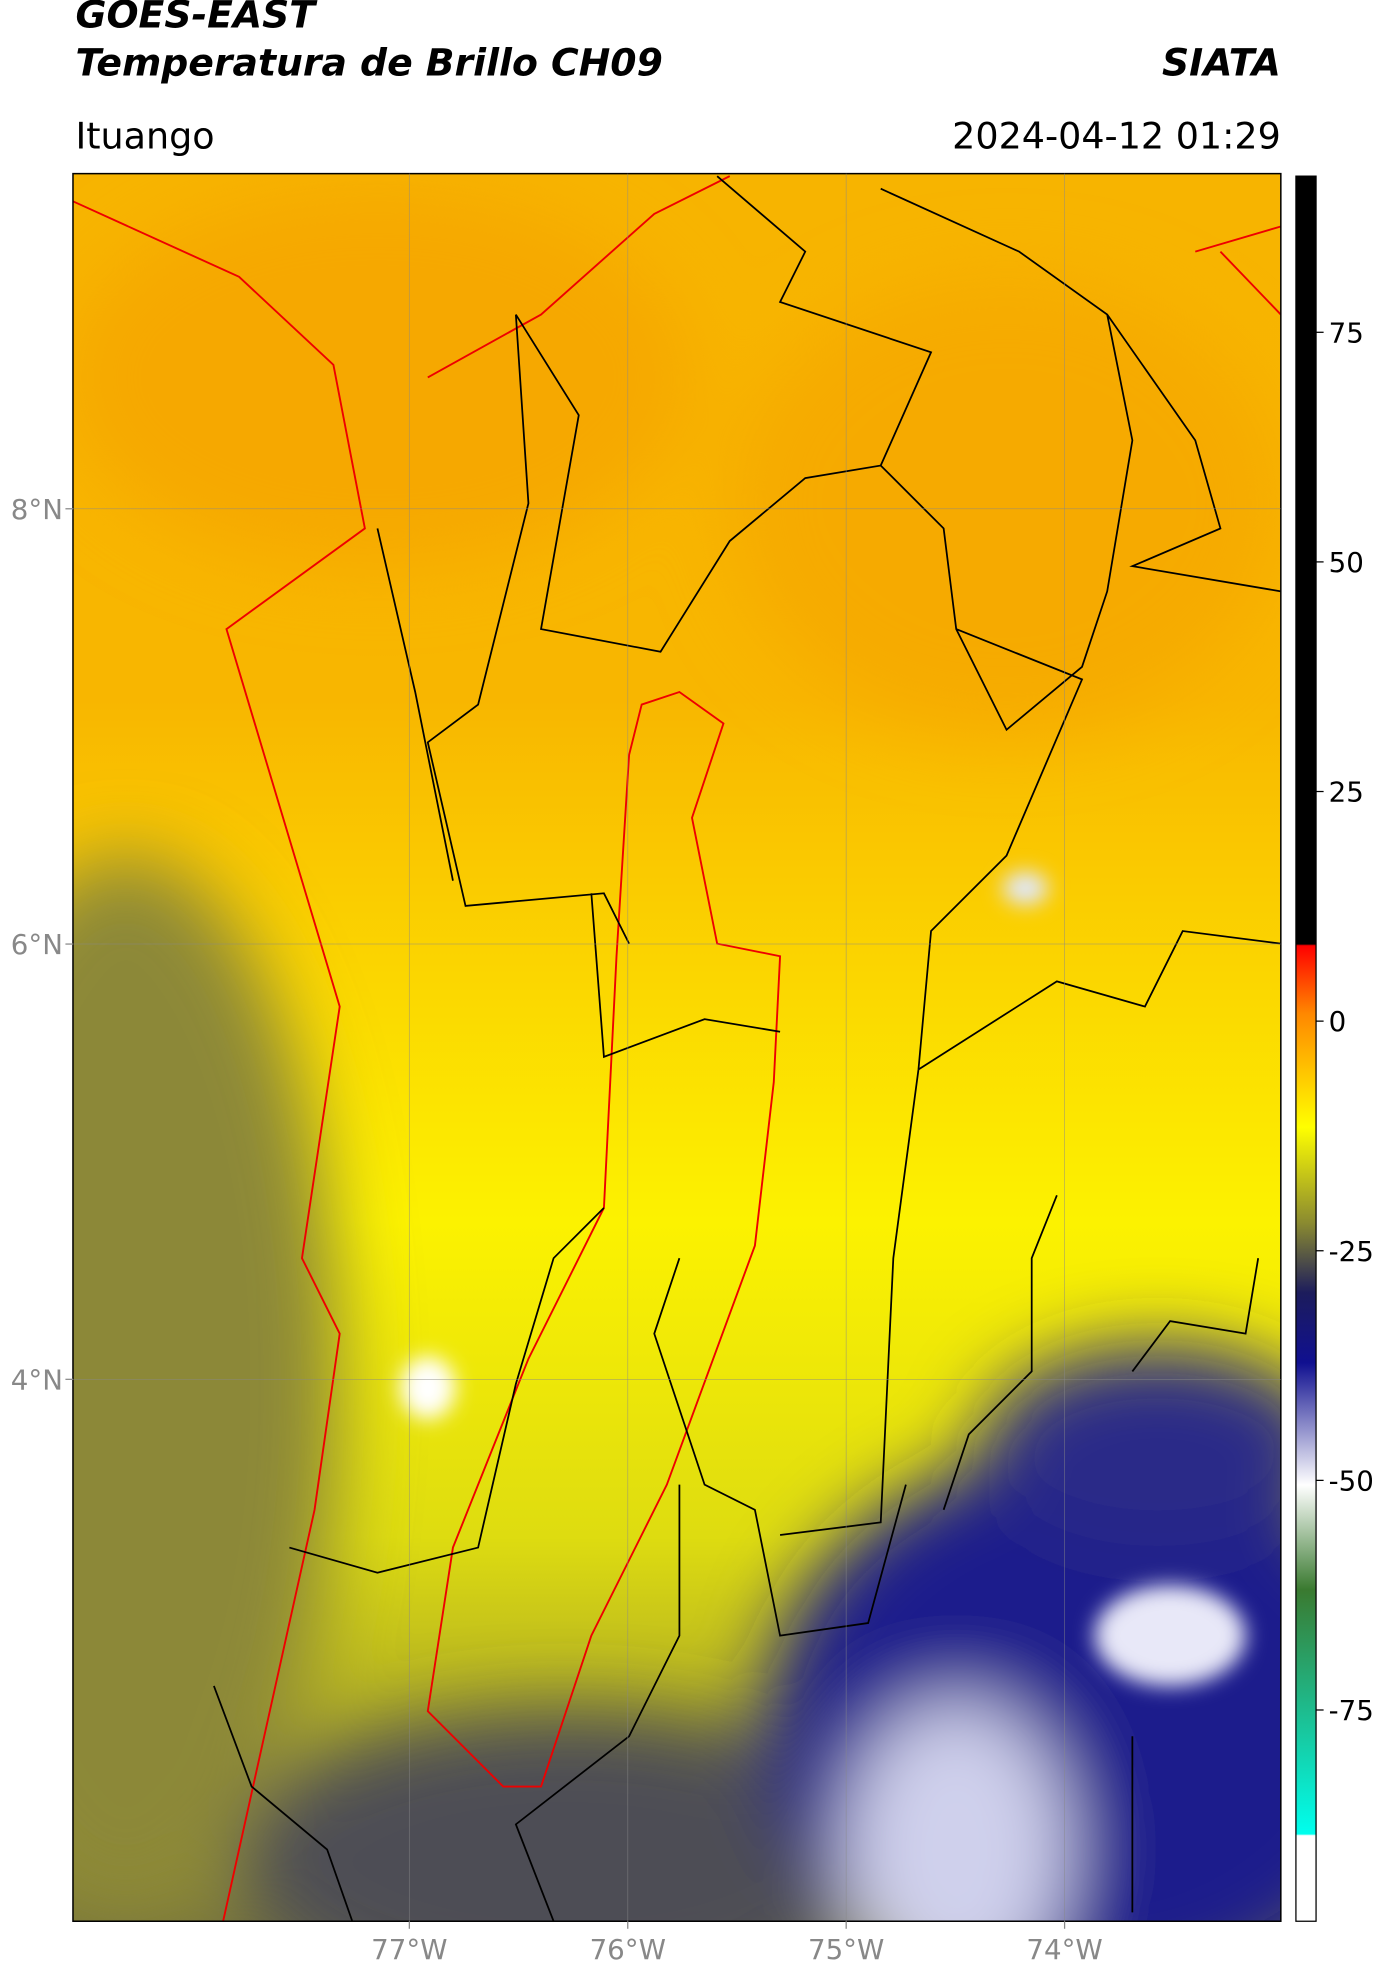  What do you see at coordinates (846, 1949) in the screenshot?
I see `x-tick-label: 75°W` at bounding box center [846, 1949].